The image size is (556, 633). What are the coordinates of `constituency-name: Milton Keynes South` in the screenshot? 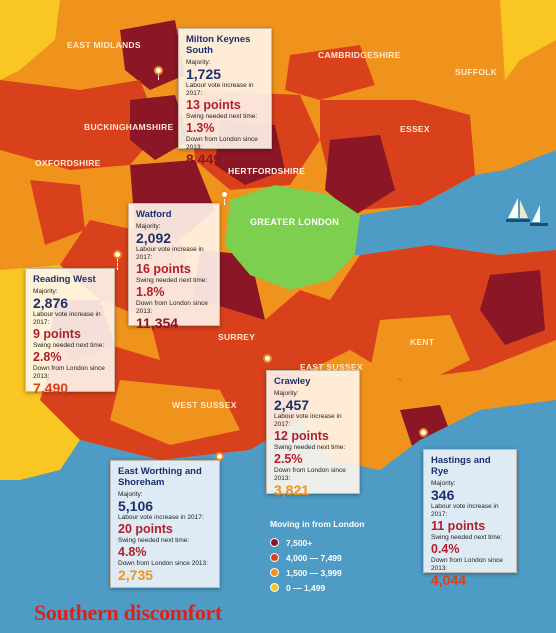 It's located at (218, 45).